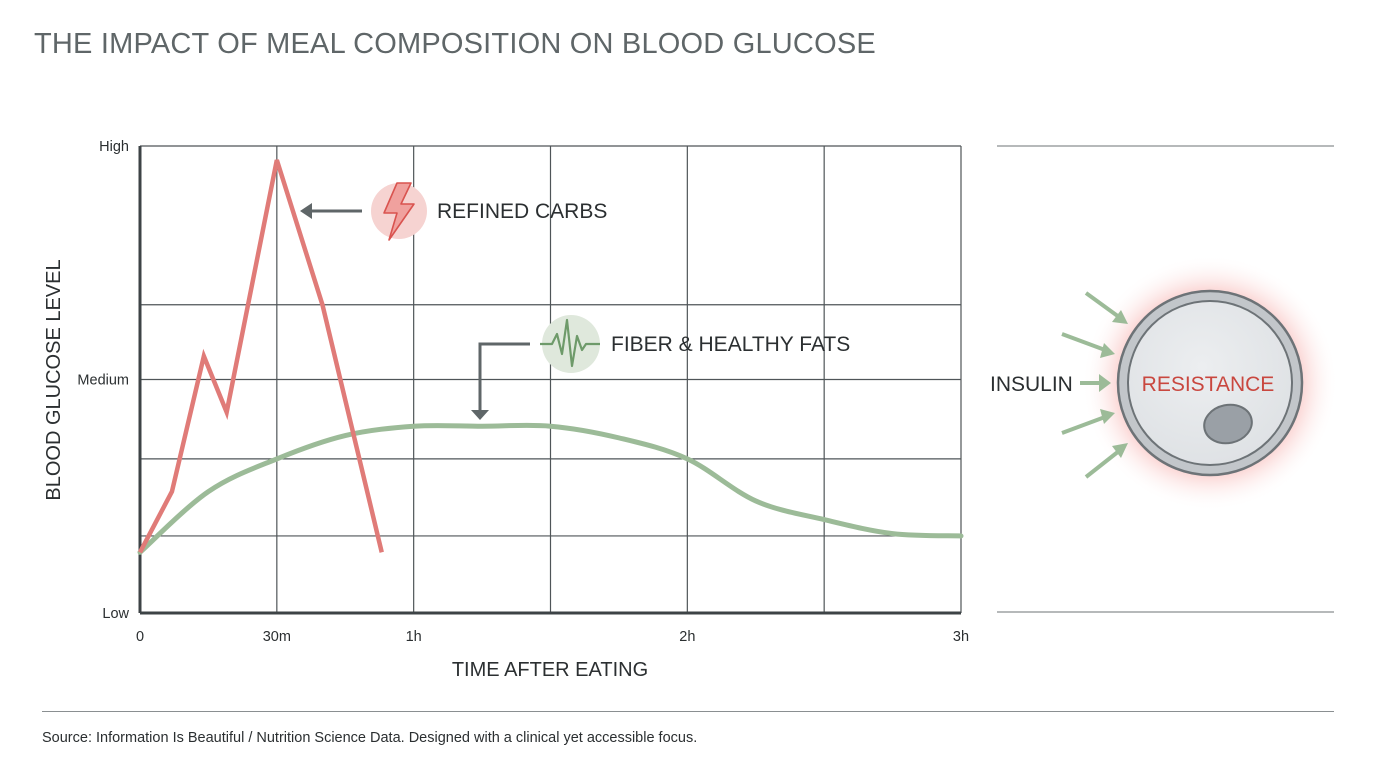 The width and height of the screenshot is (1376, 768). What do you see at coordinates (522, 211) in the screenshot?
I see `refined-carbs-label: REFINED CARBS` at bounding box center [522, 211].